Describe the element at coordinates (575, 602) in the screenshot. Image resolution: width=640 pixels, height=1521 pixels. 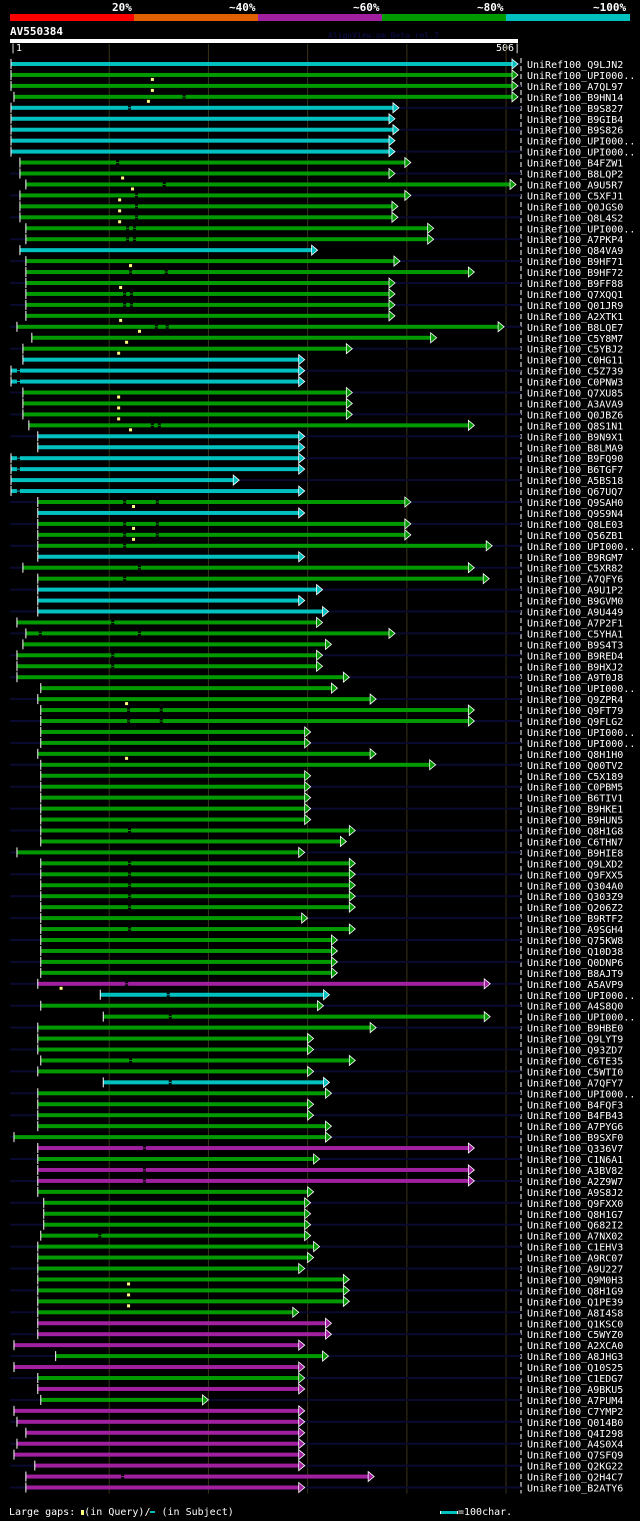
I see `hit-label: UniRef100_B9GVM0` at that location.